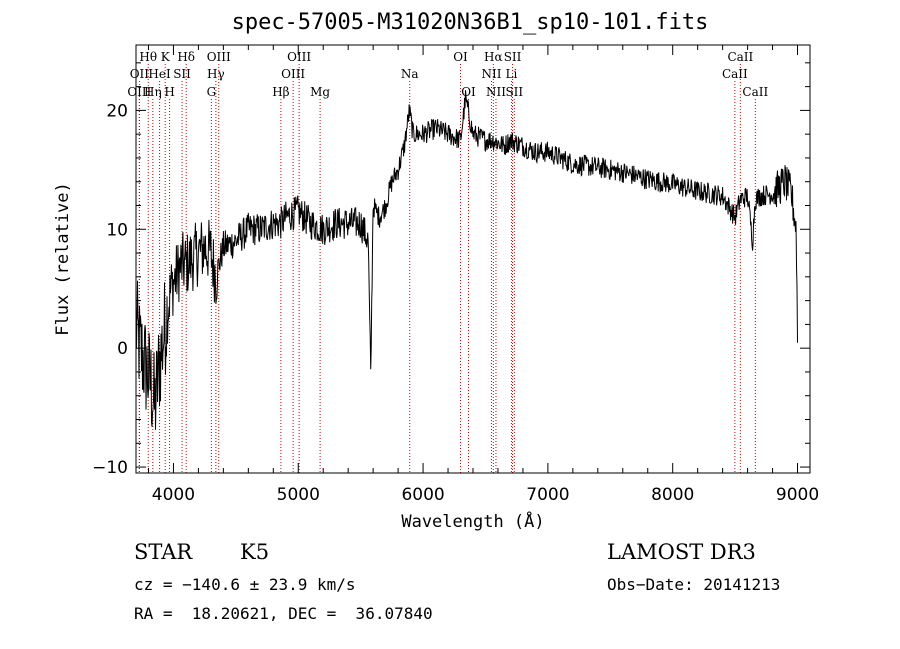 Image resolution: width=900 pixels, height=649 pixels. What do you see at coordinates (735, 74) in the screenshot?
I see `line-label-17: CaII` at bounding box center [735, 74].